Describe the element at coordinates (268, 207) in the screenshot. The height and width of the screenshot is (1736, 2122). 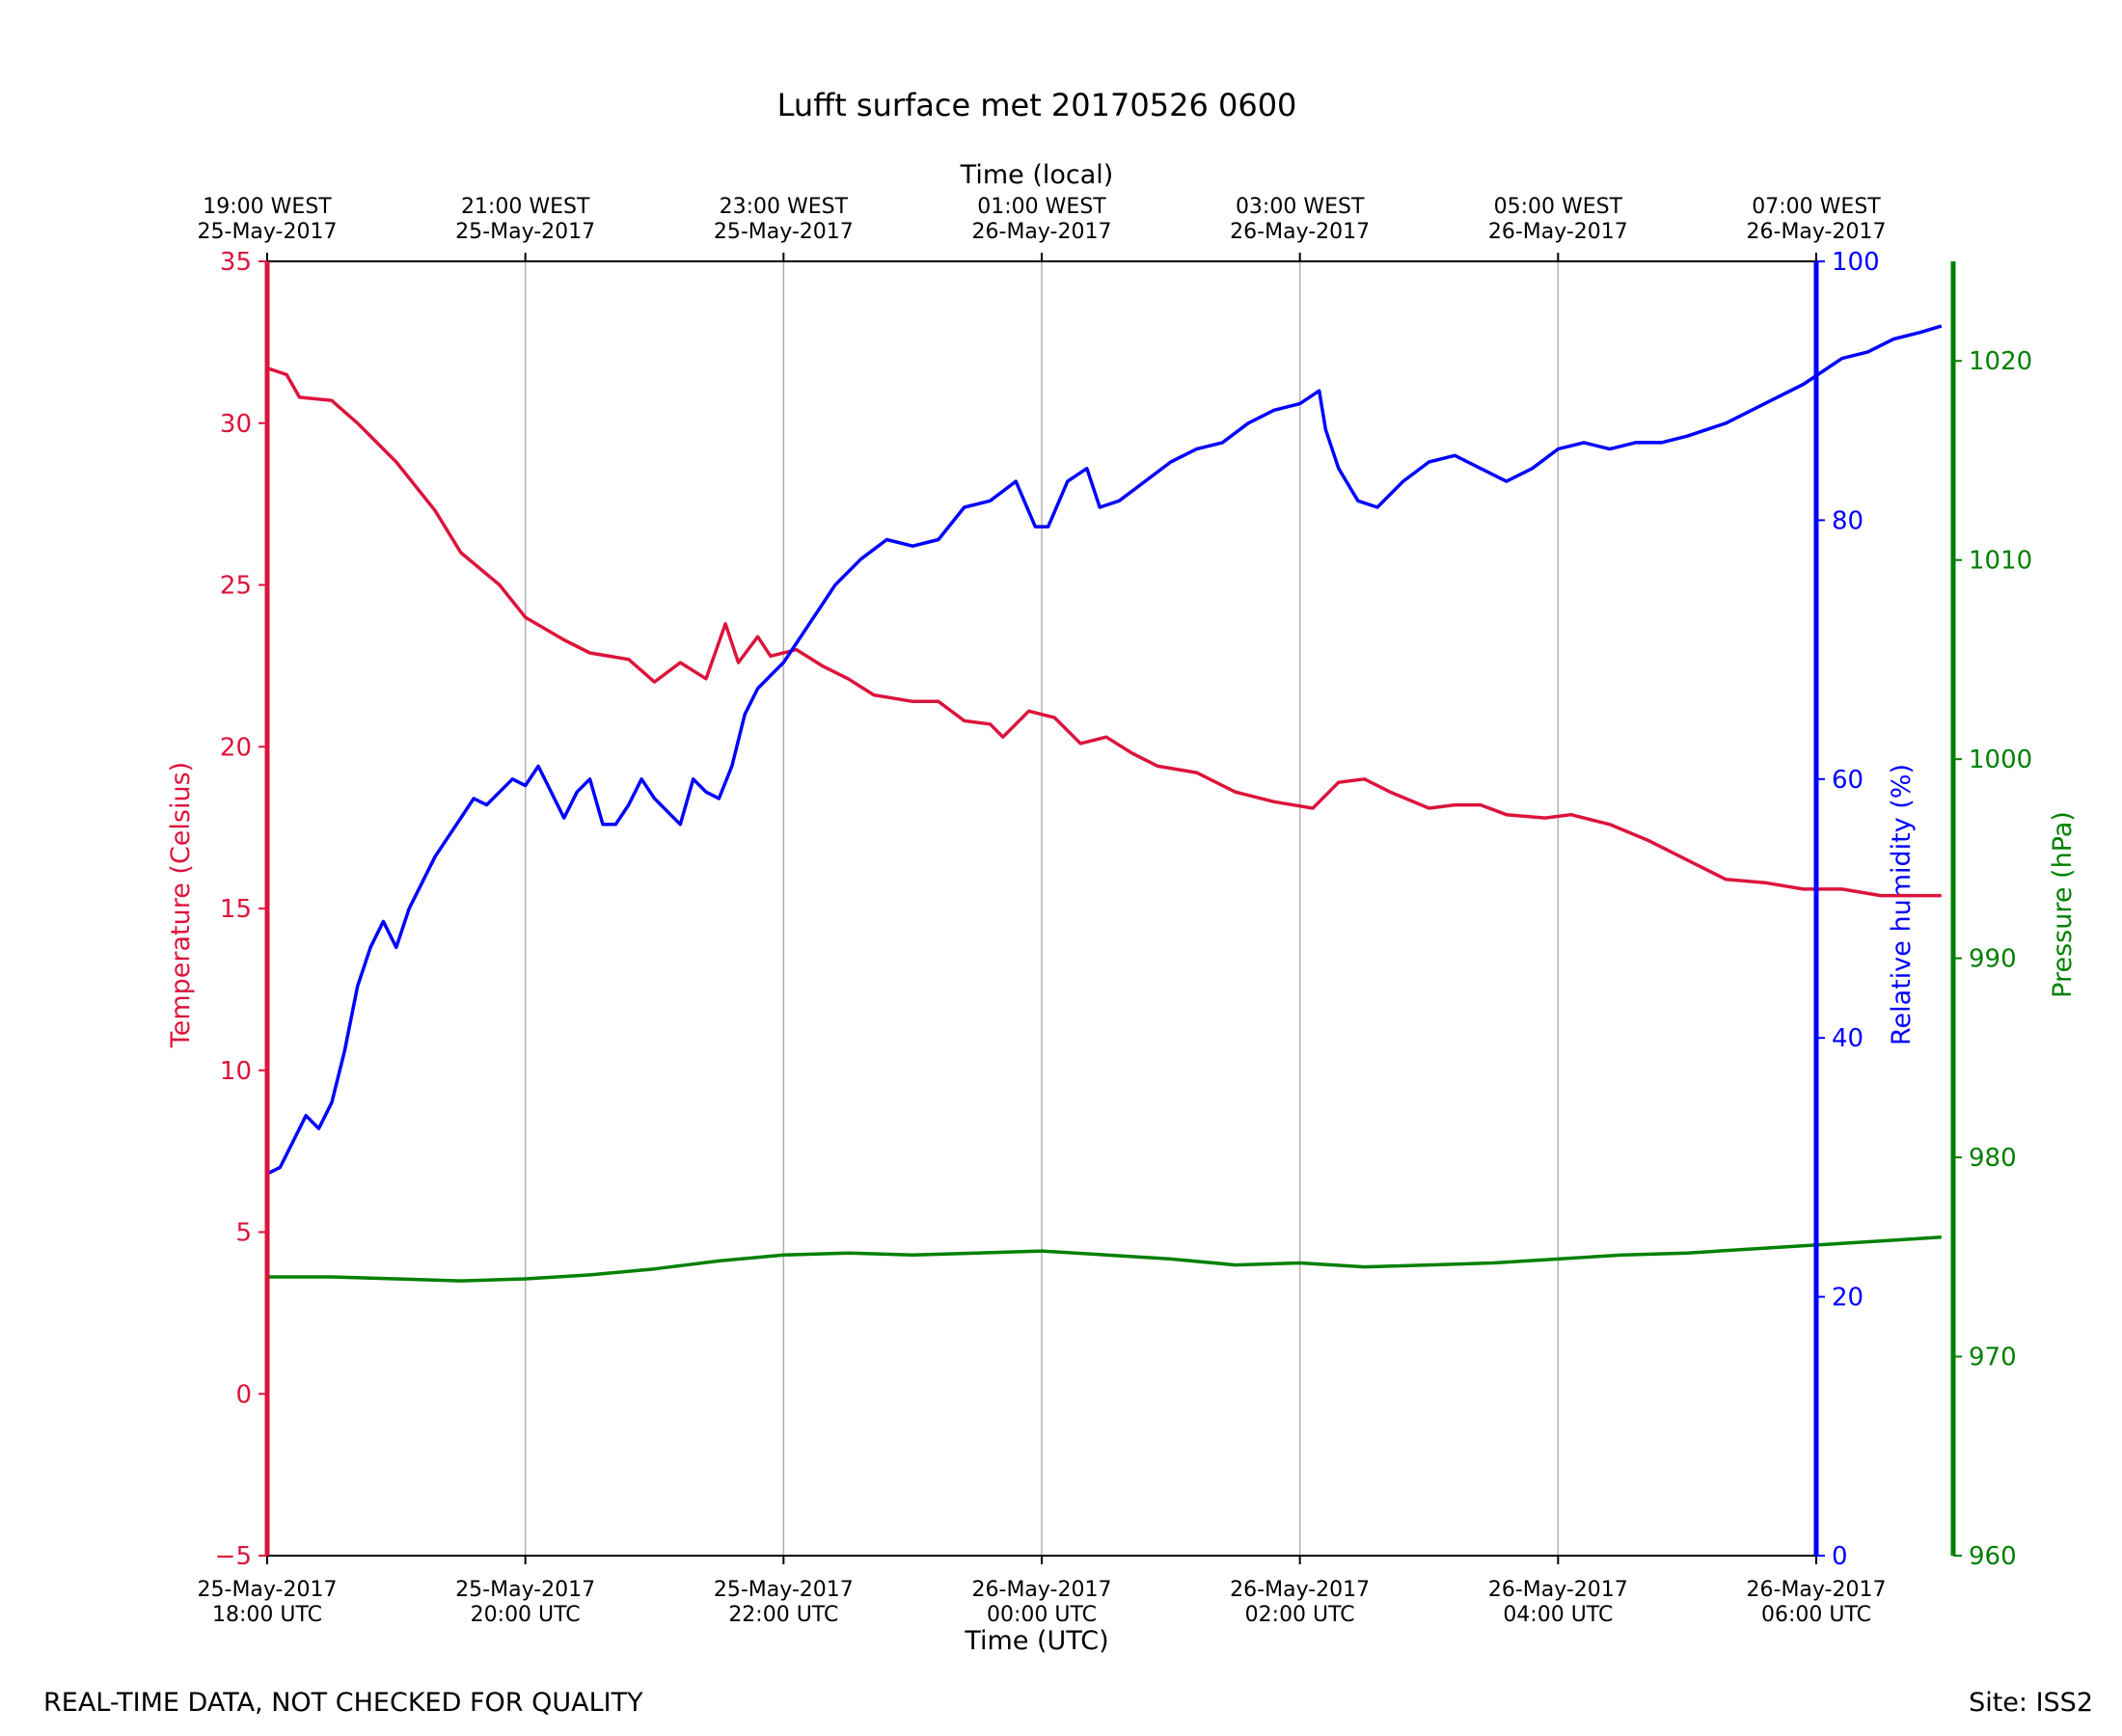
I see `top-tick-label: 19:00 WEST` at that location.